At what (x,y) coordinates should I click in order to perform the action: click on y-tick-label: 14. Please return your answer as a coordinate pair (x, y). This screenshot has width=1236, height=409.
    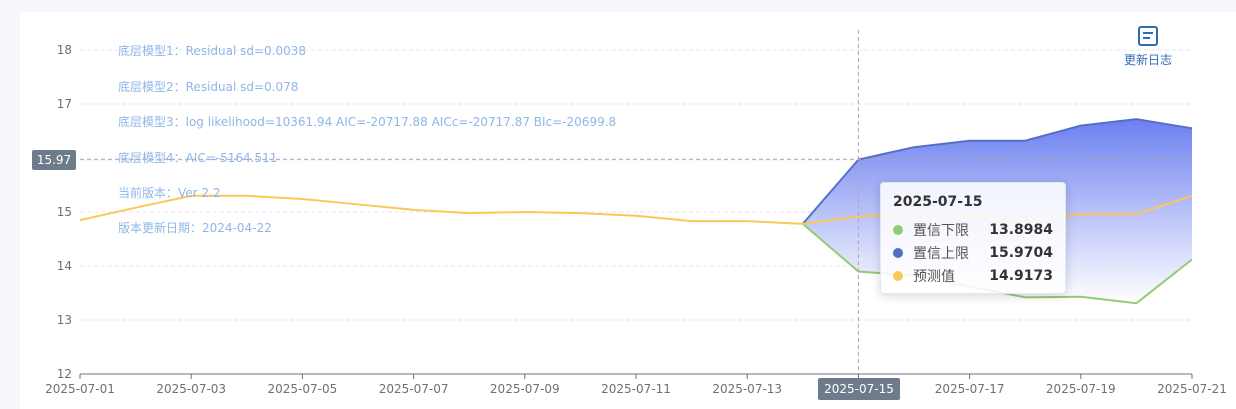
    Looking at the image, I should click on (64, 266).